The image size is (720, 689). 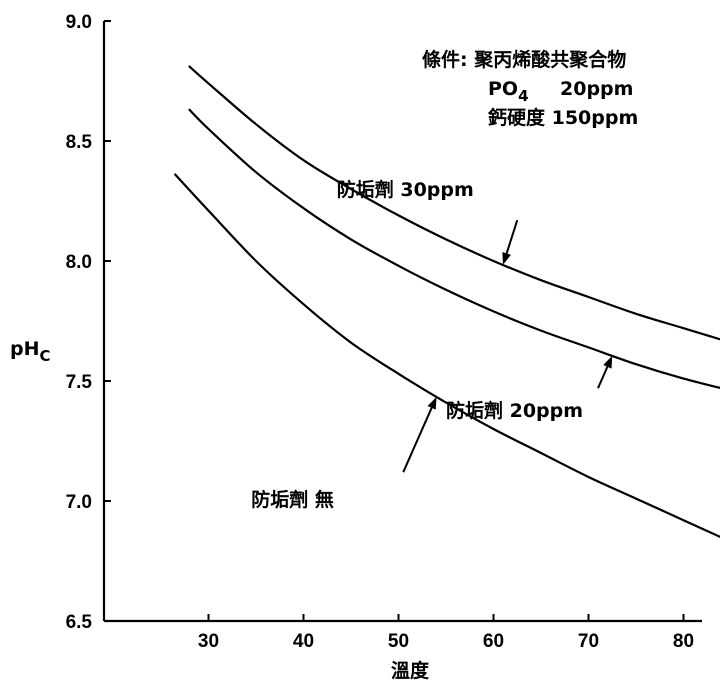 What do you see at coordinates (25, 349) in the screenshot?
I see `y-axis-title-main: pH` at bounding box center [25, 349].